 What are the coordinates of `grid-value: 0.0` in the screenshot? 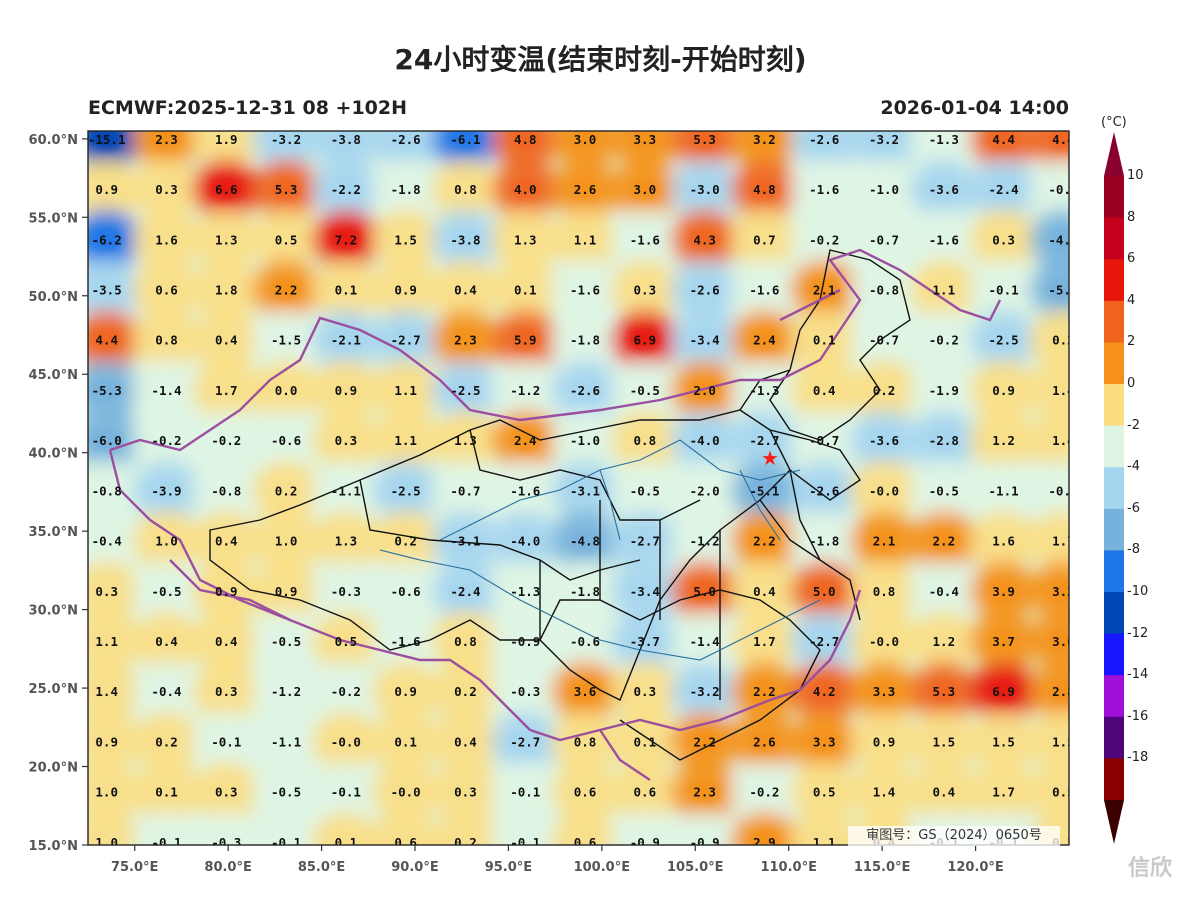 It's located at (286, 390).